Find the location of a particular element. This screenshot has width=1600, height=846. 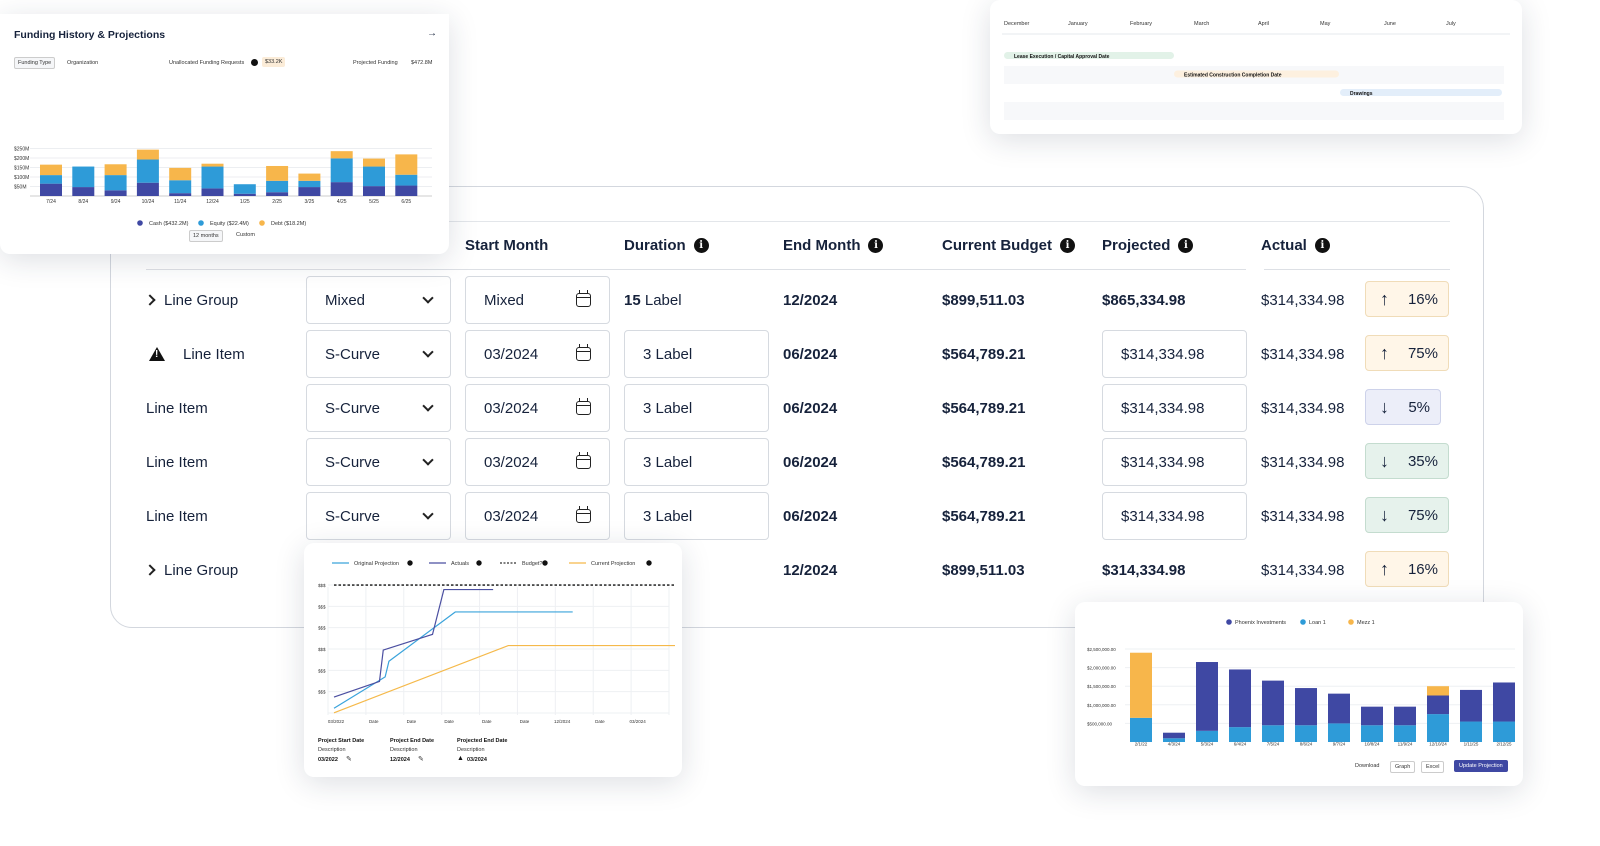

tab-organization: Organization is located at coordinates (83, 63).